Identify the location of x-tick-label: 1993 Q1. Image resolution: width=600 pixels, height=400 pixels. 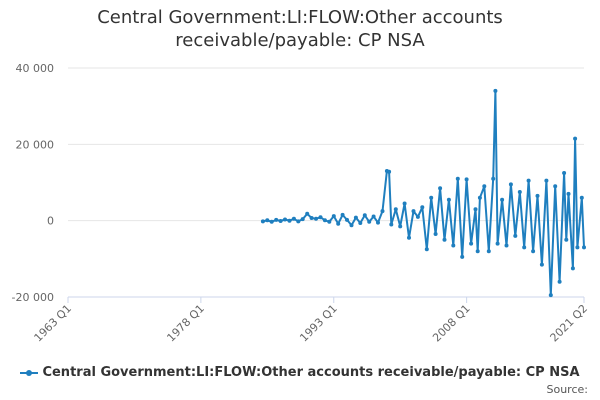
(318, 323).